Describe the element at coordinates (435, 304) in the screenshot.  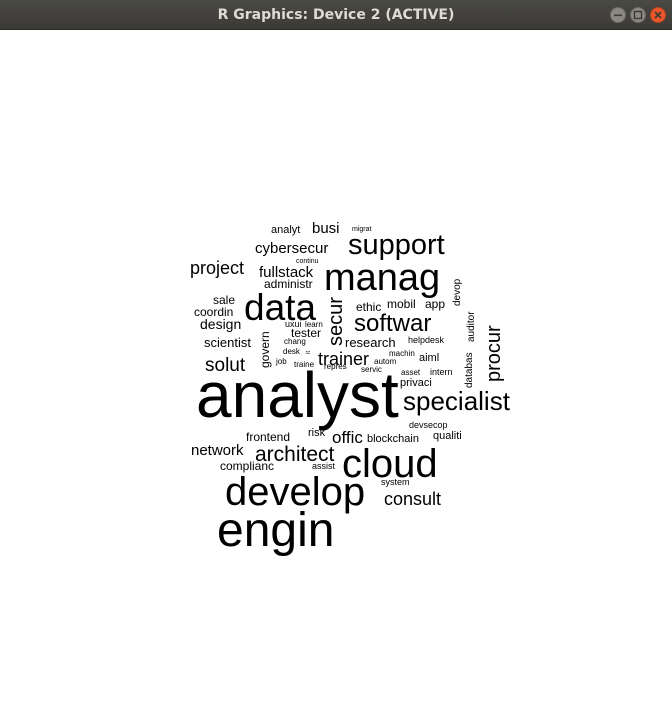
I see `word-app: app` at that location.